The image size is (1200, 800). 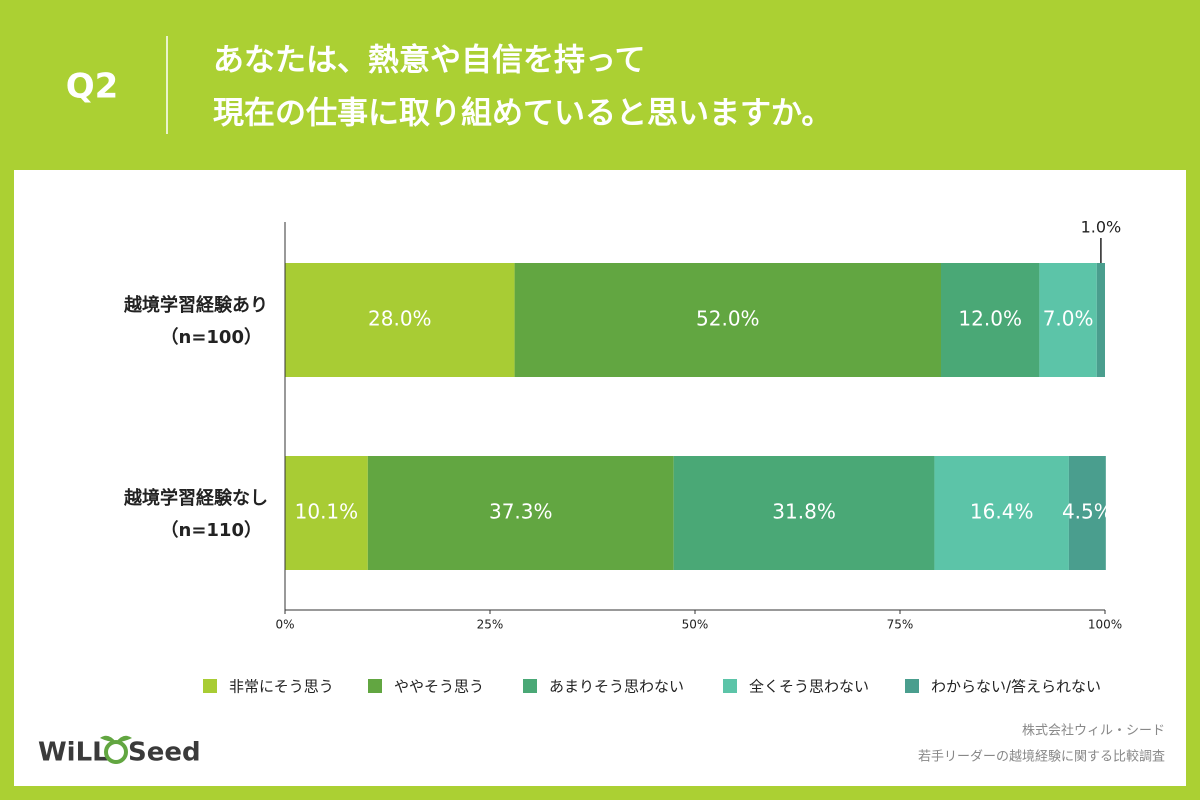 What do you see at coordinates (164, 753) in the screenshot?
I see `logo-text: Seed` at bounding box center [164, 753].